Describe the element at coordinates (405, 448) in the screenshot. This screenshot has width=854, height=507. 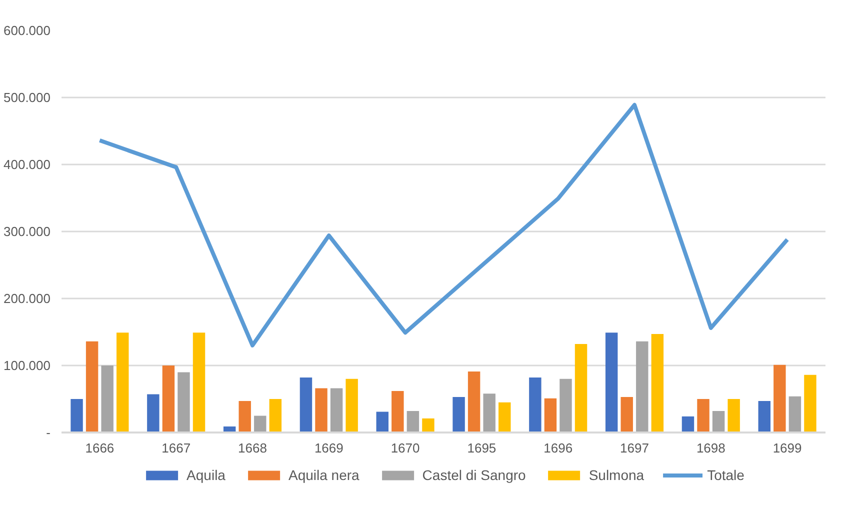
I see `x-tick-label: 1670` at that location.